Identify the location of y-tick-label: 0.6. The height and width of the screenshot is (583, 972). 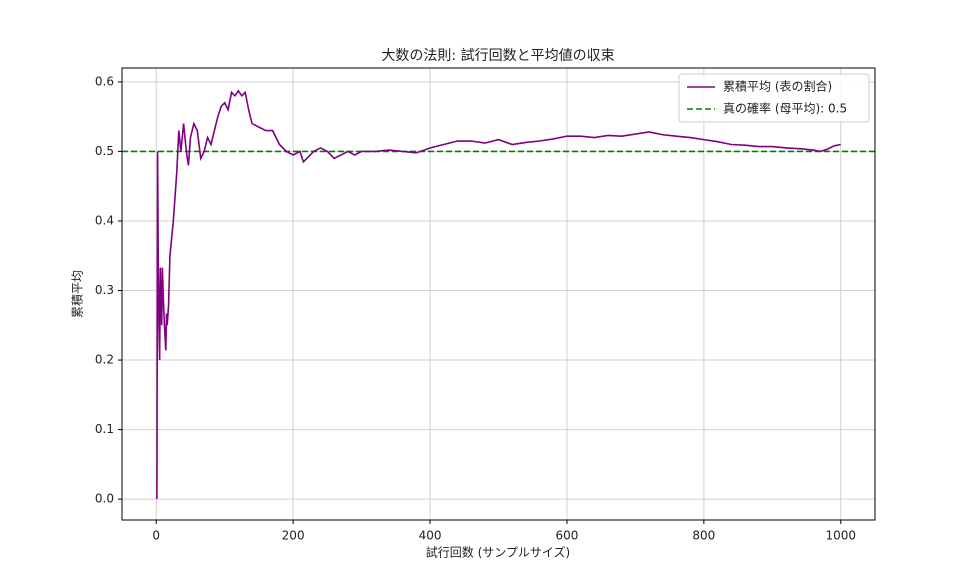
(104, 81).